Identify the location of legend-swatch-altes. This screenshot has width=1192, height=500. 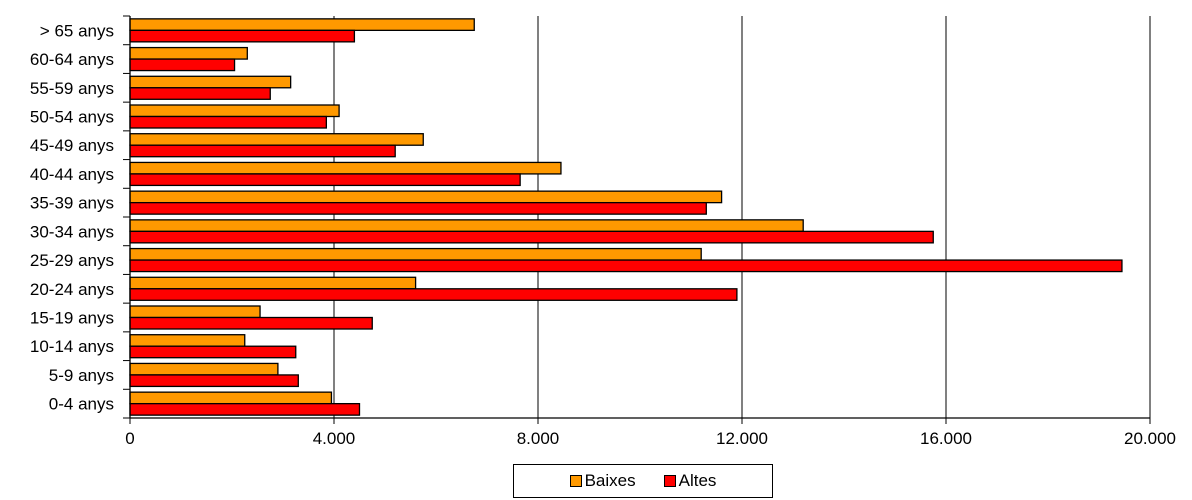
(669, 481).